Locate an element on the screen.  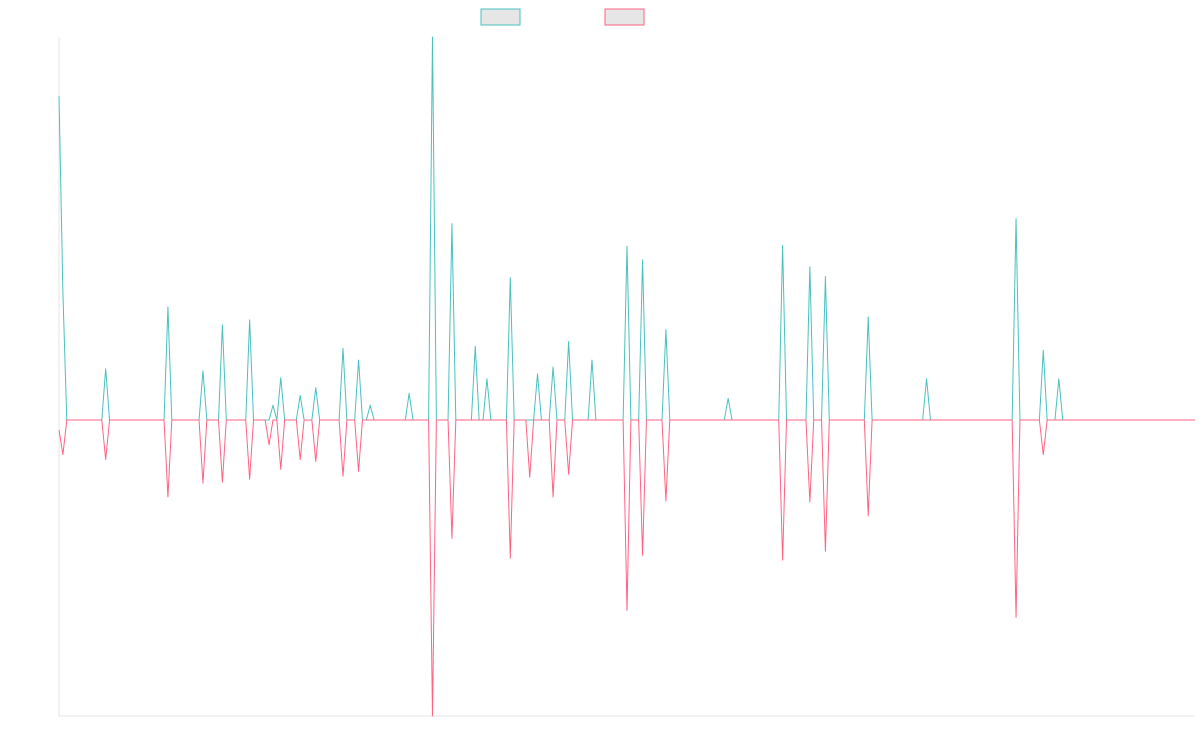
chart-legend is located at coordinates (562, 17).